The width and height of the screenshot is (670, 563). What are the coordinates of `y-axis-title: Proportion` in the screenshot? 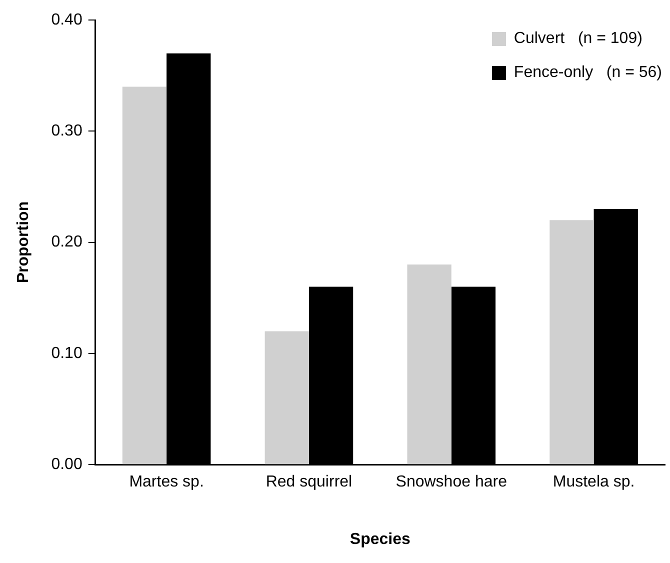 It's located at (23, 242).